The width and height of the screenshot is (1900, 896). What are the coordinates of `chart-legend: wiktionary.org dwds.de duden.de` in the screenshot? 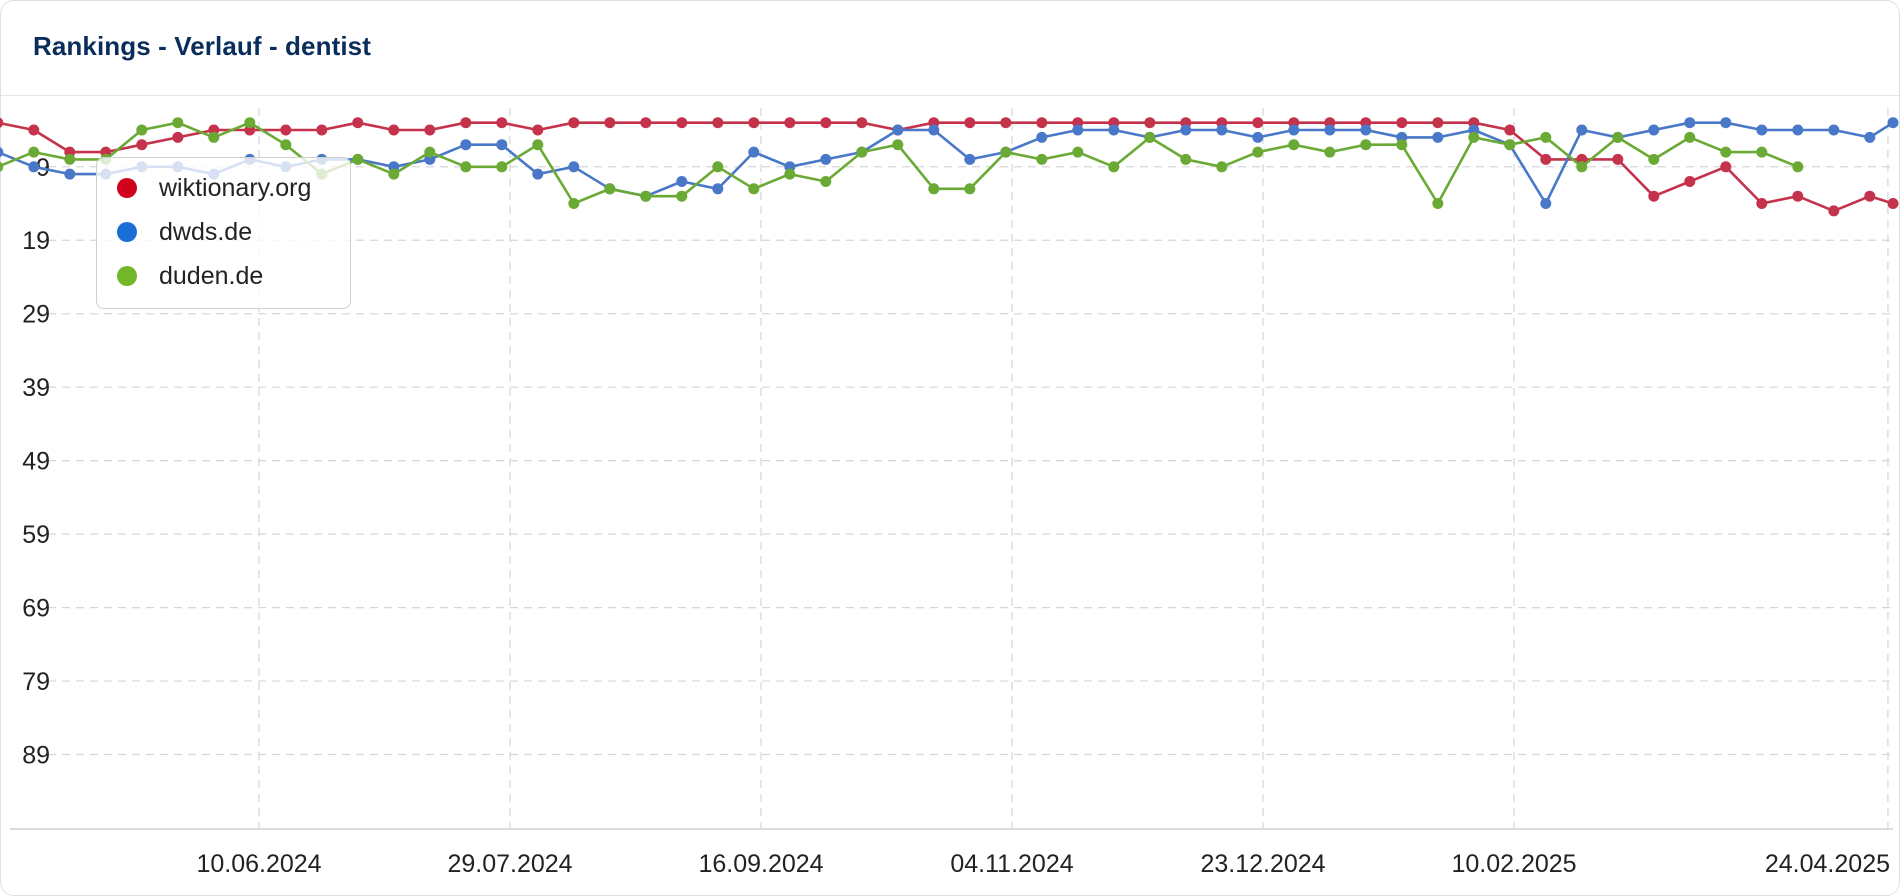 It's located at (223, 233).